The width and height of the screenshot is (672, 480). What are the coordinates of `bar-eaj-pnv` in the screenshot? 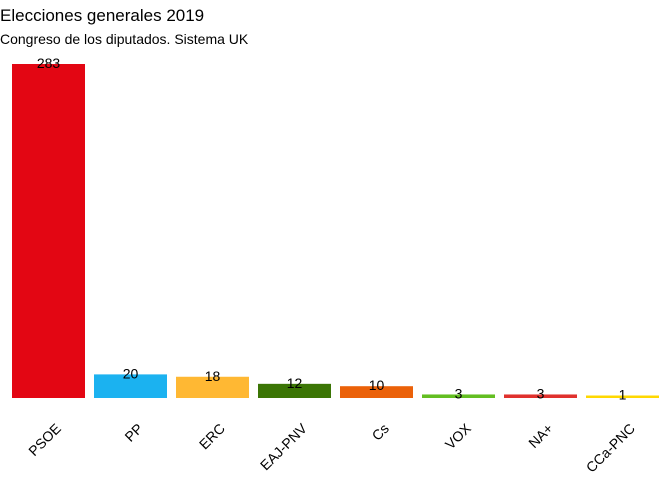 It's located at (294, 390).